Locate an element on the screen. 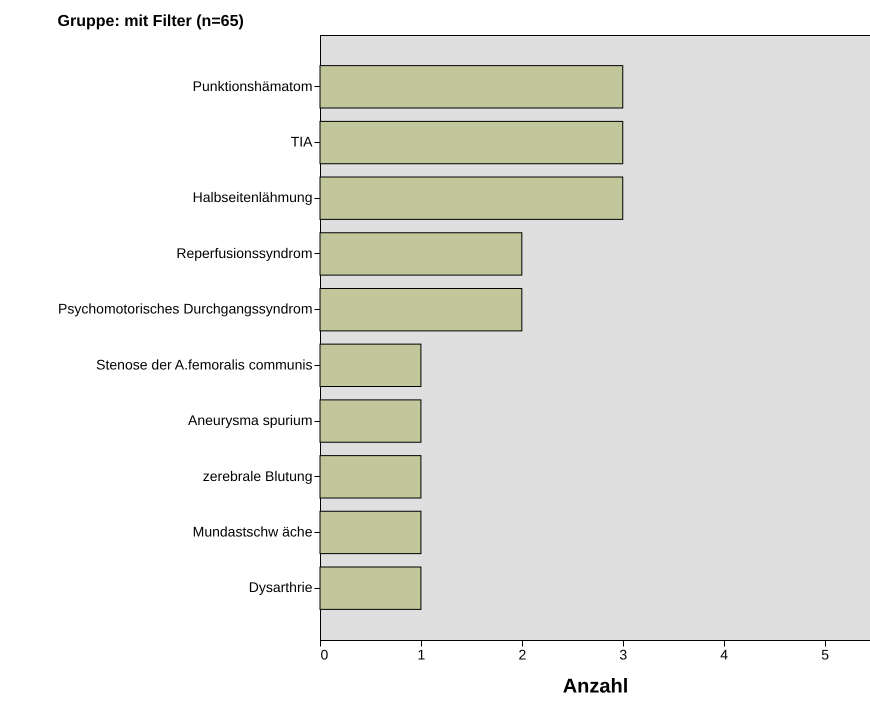 Image resolution: width=870 pixels, height=709 pixels. y-tick-label: Halbseitenlähmung is located at coordinates (252, 197).